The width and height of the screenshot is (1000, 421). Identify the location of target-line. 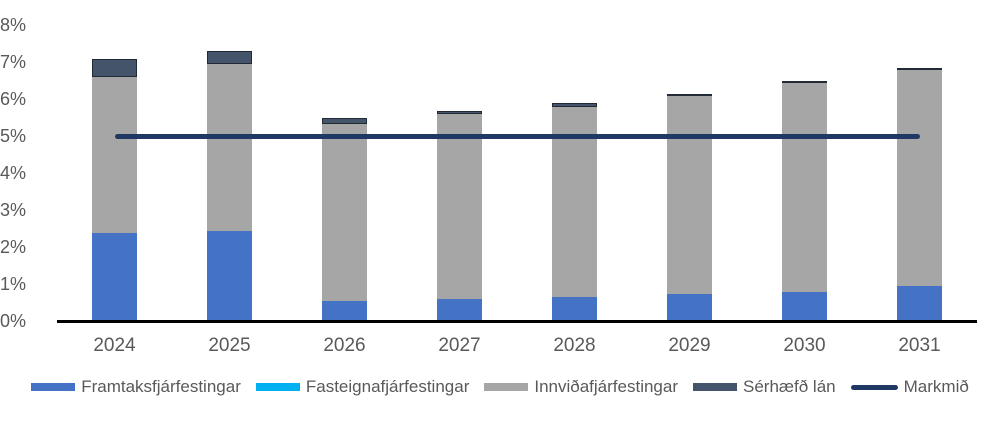
(517, 136).